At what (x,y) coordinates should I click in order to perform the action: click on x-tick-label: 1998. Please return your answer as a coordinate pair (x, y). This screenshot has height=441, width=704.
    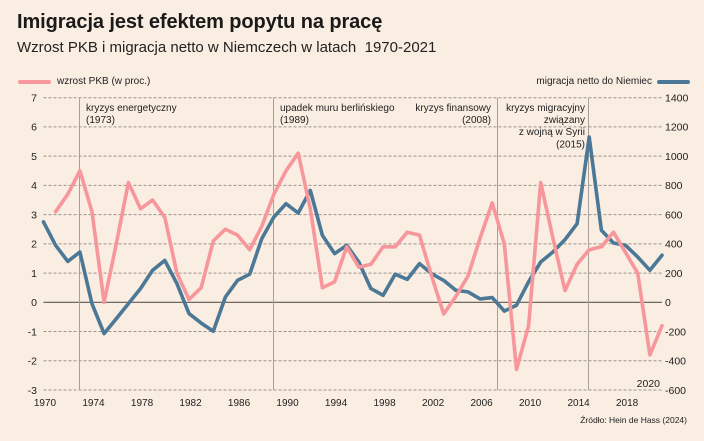
    Looking at the image, I should click on (384, 403).